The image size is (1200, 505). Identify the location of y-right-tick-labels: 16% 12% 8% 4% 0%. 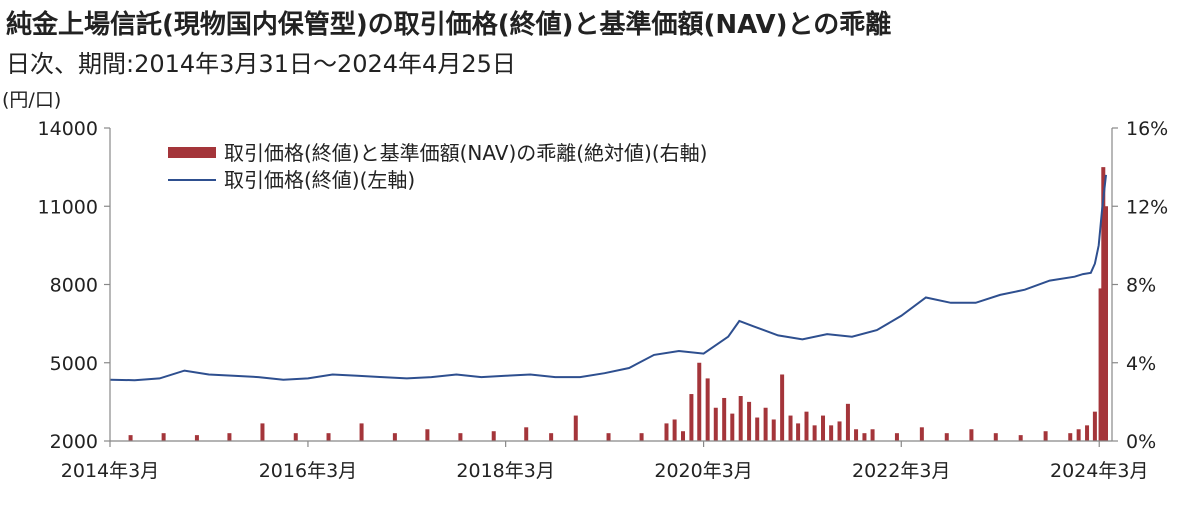
(1140, 285).